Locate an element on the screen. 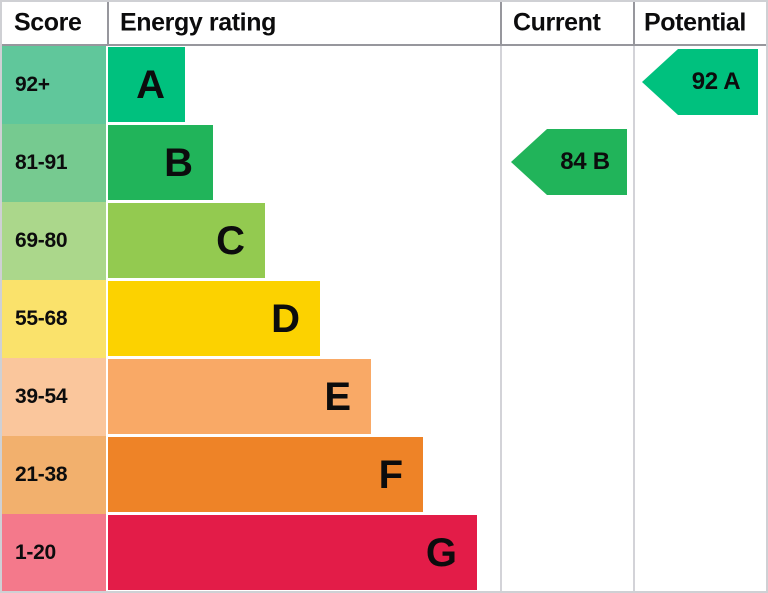 Image resolution: width=768 pixels, height=593 pixels. rating-letter-a: A is located at coordinates (150, 84).